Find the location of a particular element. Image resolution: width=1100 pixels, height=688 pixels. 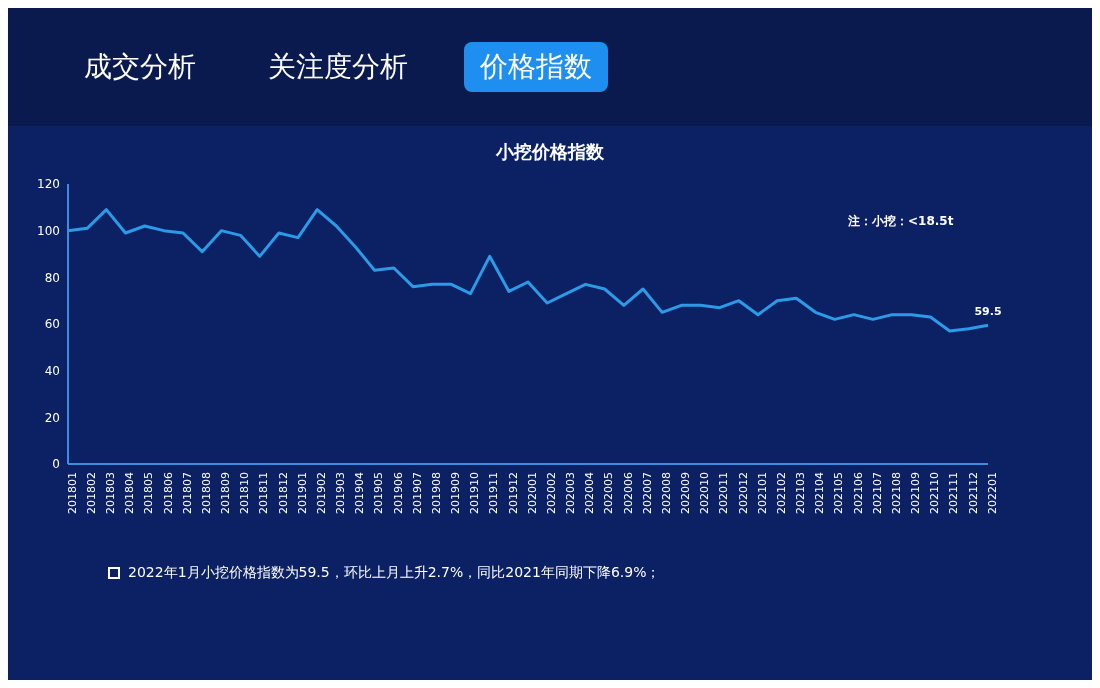

x-tick-label: 201902 is located at coordinates (321, 493).